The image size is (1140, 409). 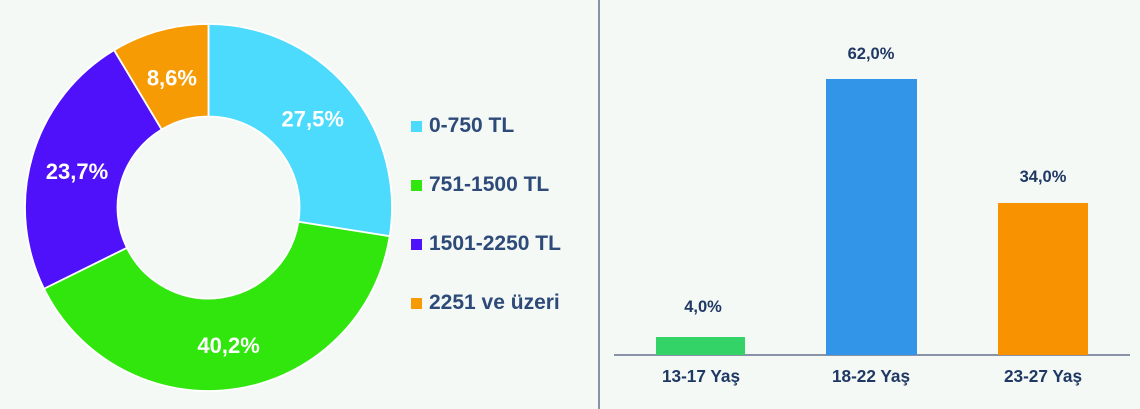 What do you see at coordinates (313, 119) in the screenshot?
I see `svg-text: 27,5%` at bounding box center [313, 119].